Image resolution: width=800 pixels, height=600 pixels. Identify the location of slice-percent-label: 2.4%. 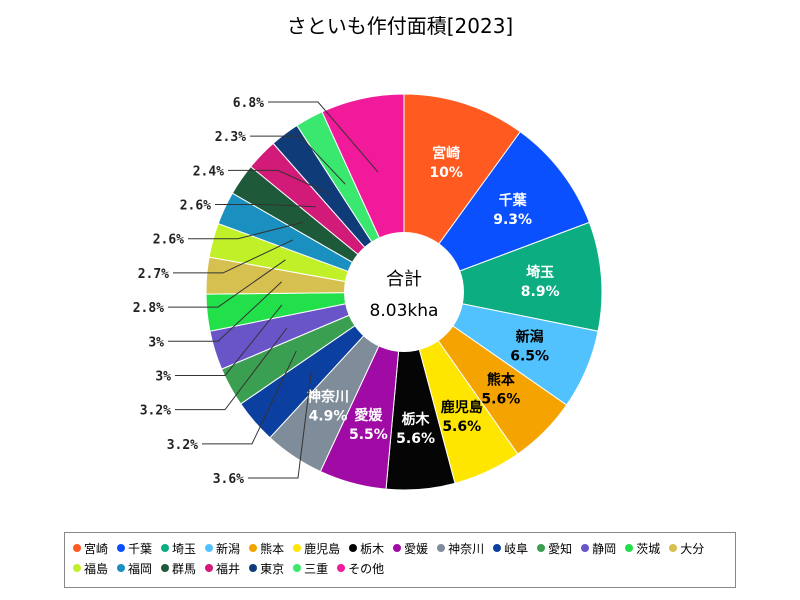
(208, 171).